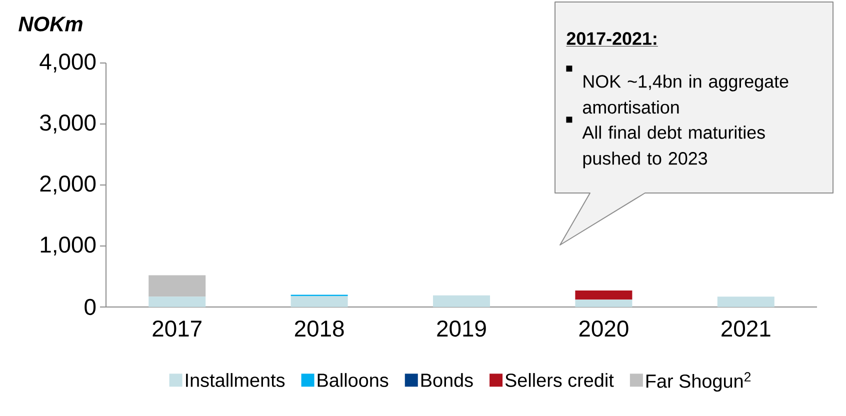  I want to click on legend-label: Sellers credit, so click(559, 380).